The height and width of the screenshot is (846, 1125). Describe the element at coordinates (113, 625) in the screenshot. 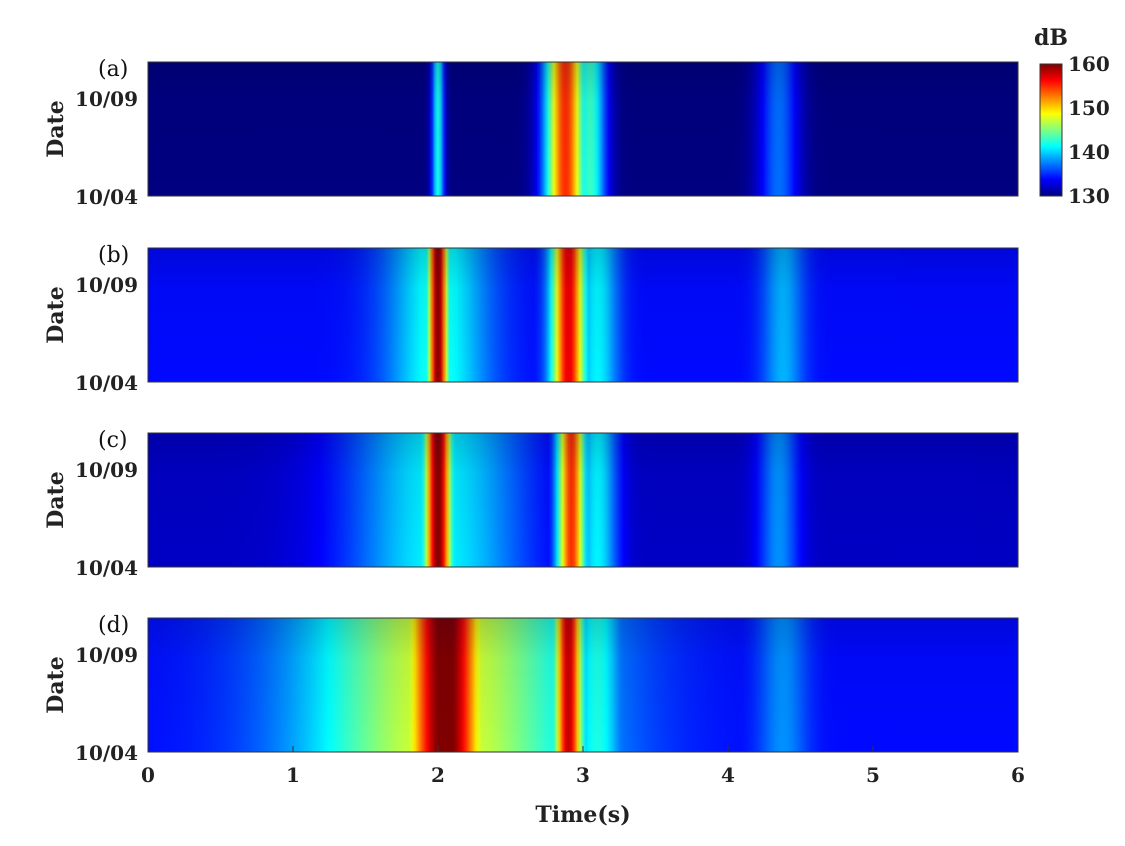

I see `panel-label: (d)` at that location.